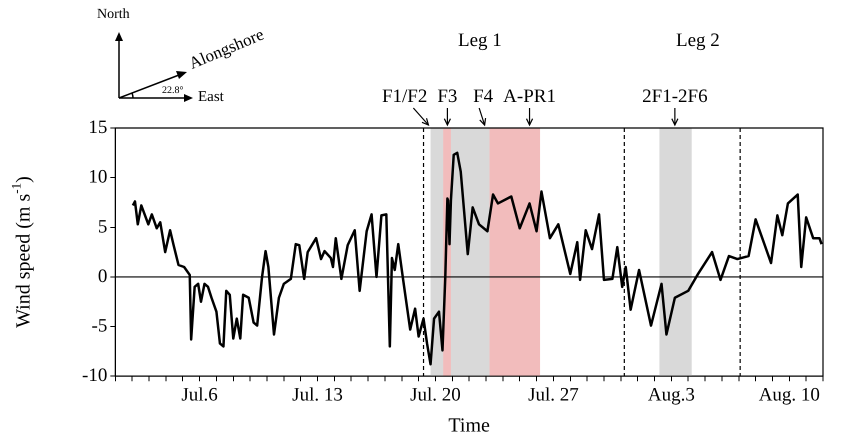  Describe the element at coordinates (671, 395) in the screenshot. I see `x-tick-label: Aug.3` at that location.